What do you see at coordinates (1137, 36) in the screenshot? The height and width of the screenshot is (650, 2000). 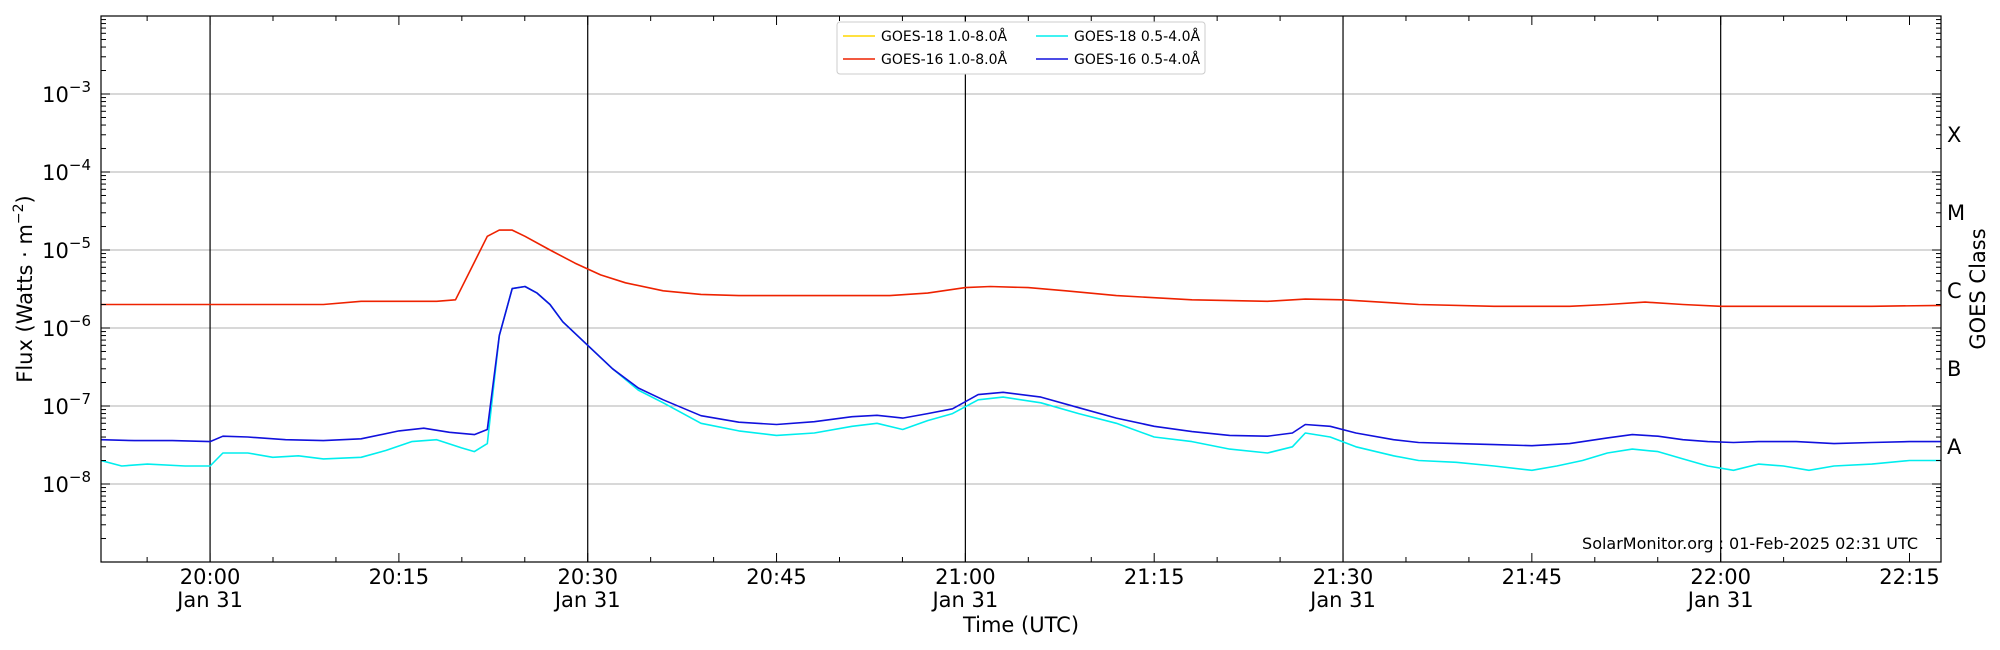 I see `legend-label-goes18-short: GOES-18 0.5-4.0Å` at bounding box center [1137, 36].